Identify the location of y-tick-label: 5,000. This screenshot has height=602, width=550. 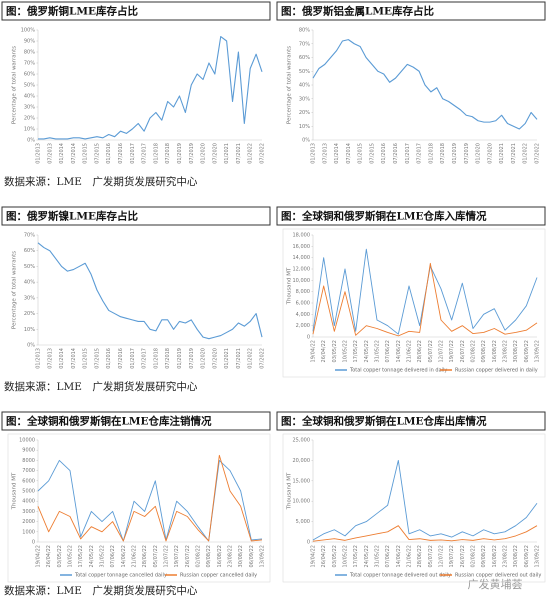
(303, 522).